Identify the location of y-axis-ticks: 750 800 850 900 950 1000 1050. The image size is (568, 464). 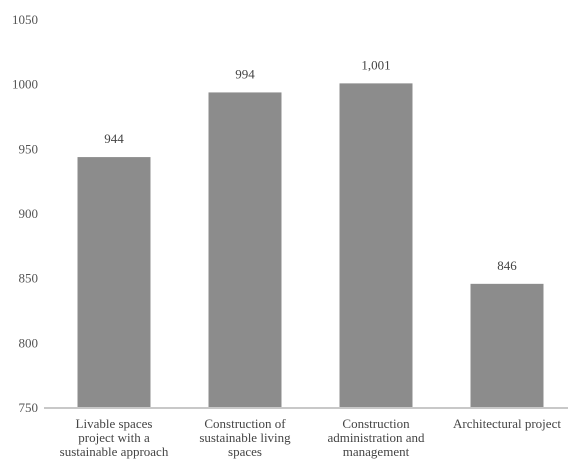
(25, 213).